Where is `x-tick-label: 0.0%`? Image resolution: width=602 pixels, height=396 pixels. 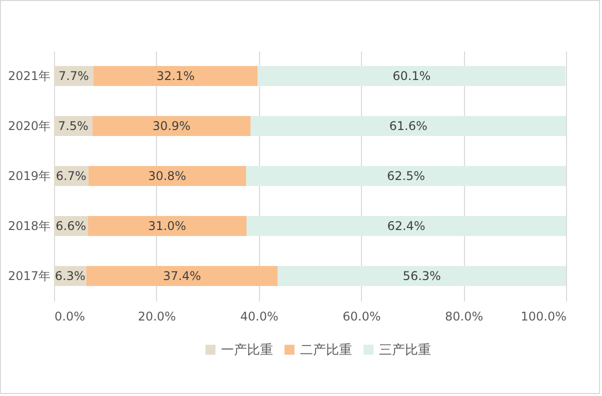
x-tick-label: 0.0% is located at coordinates (69, 317).